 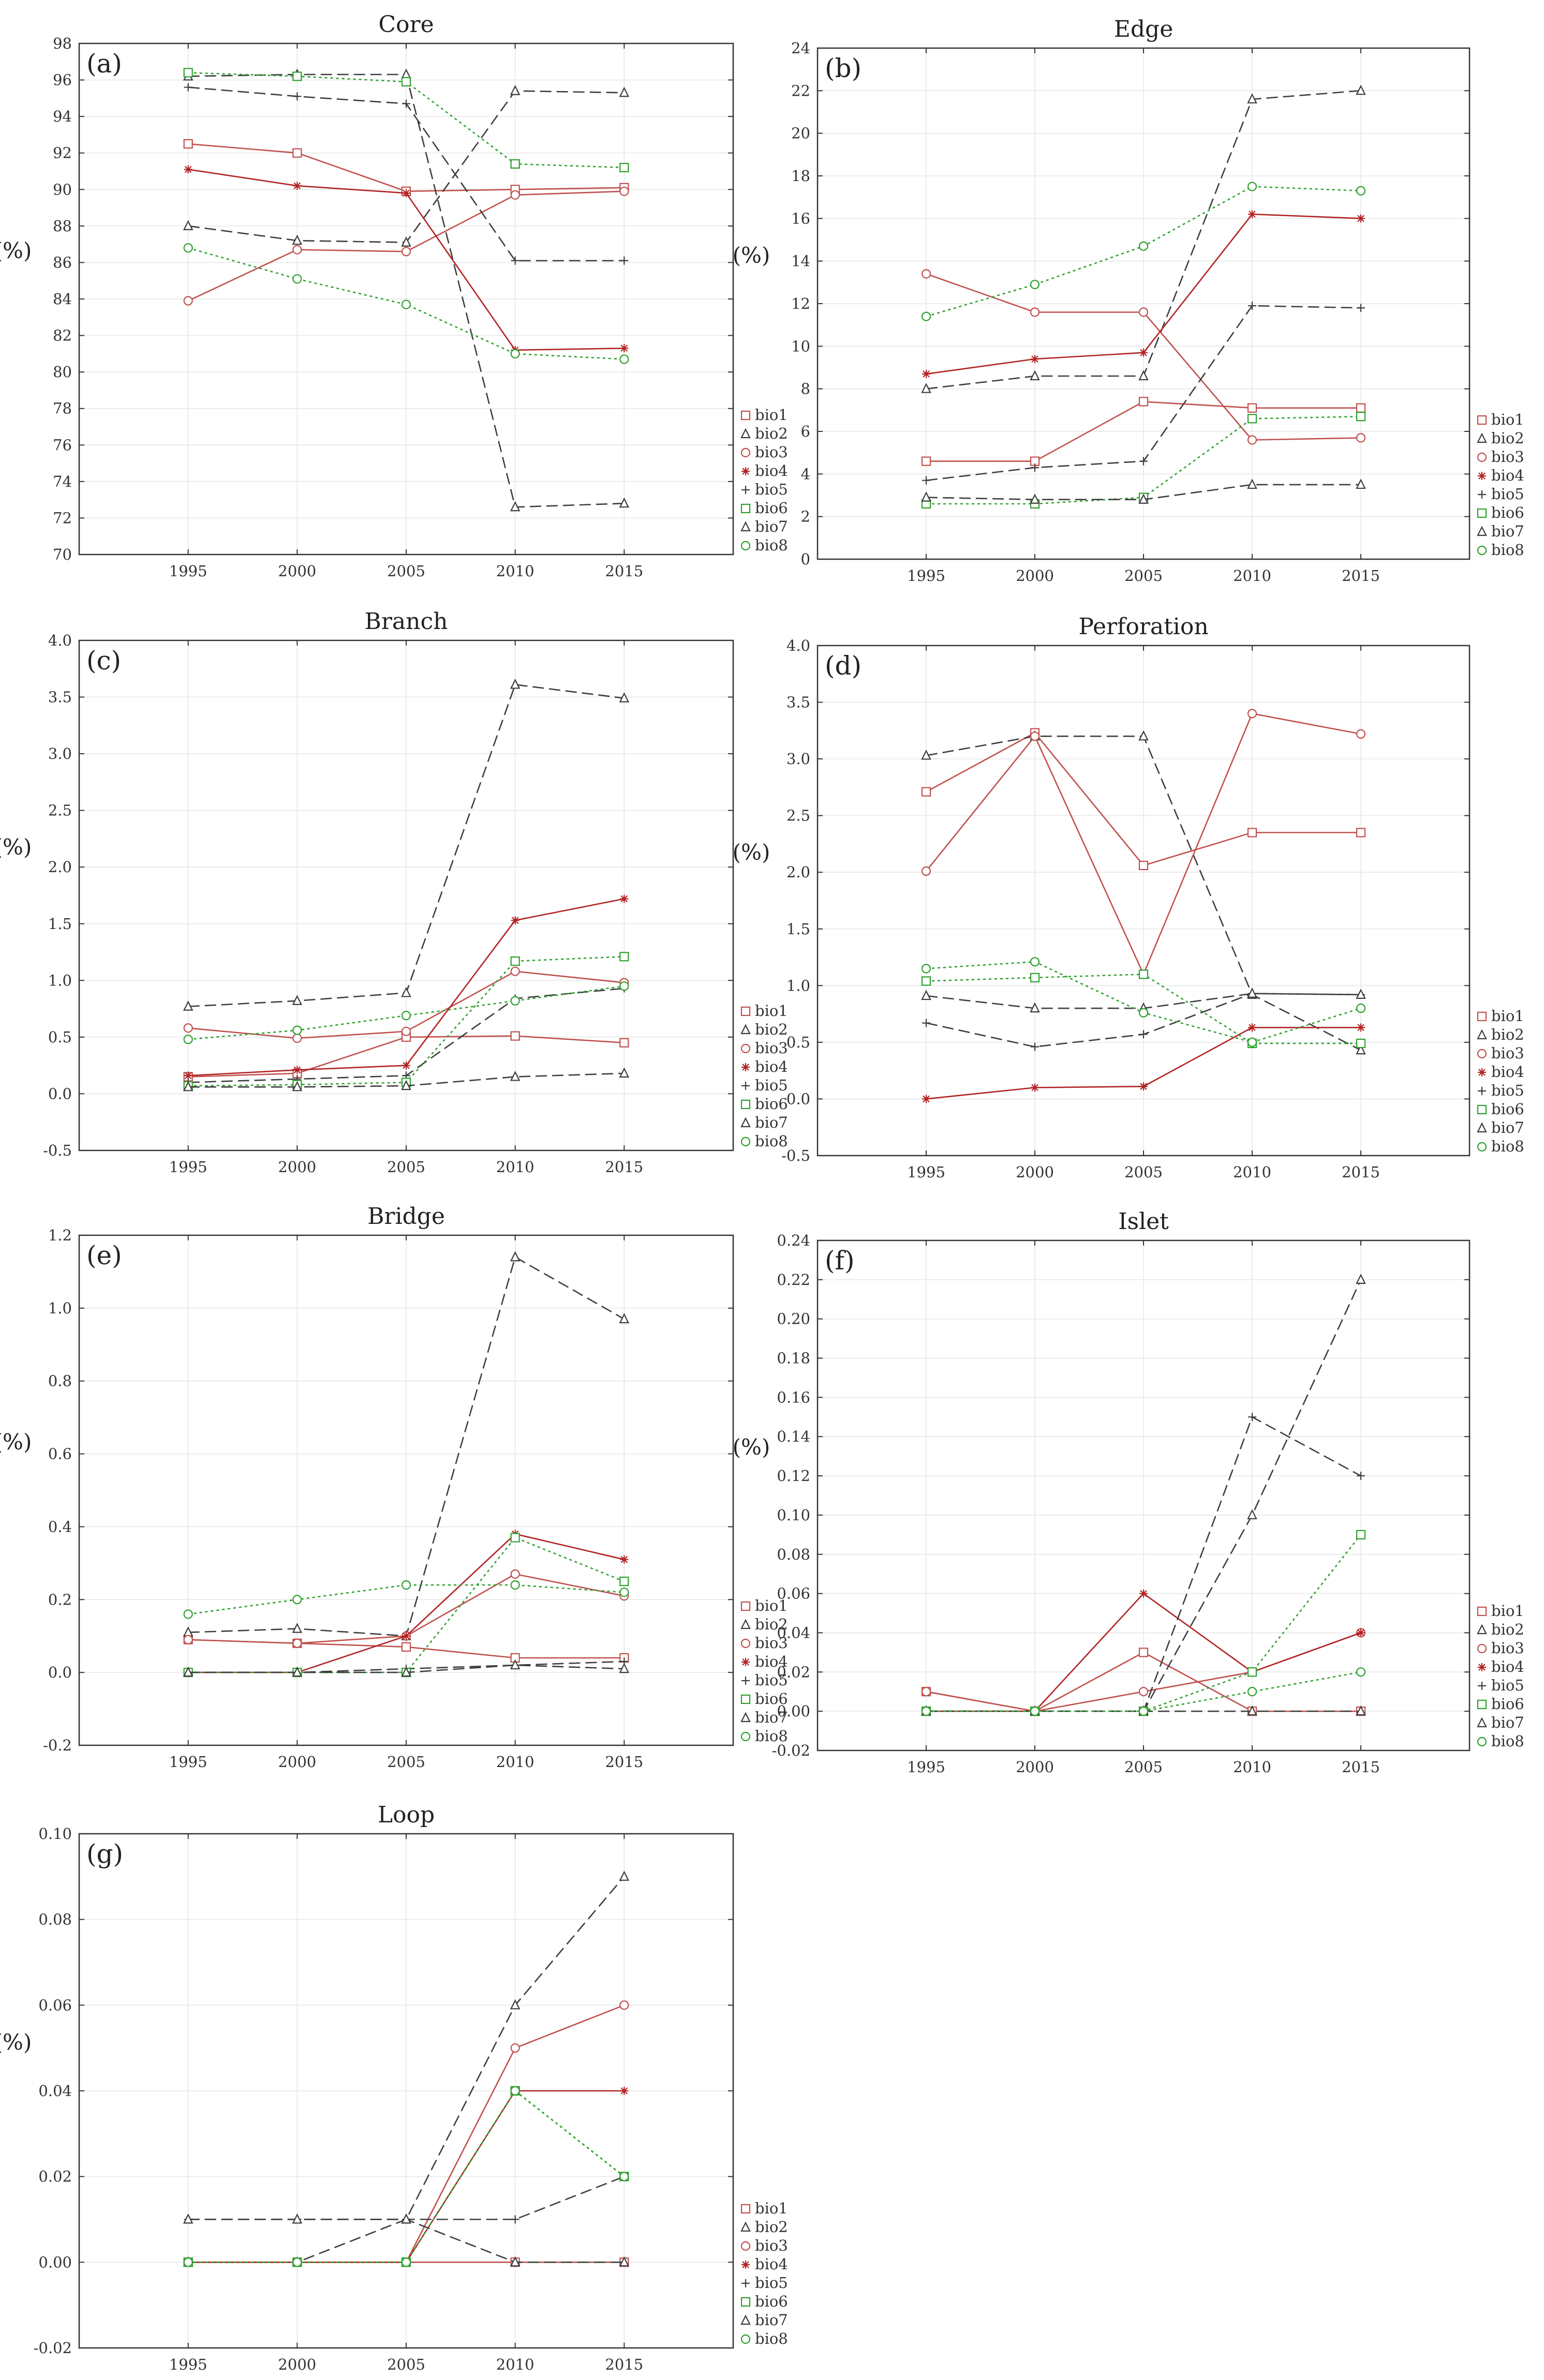 What do you see at coordinates (406, 25) in the screenshot?
I see `chart-title: Core` at bounding box center [406, 25].